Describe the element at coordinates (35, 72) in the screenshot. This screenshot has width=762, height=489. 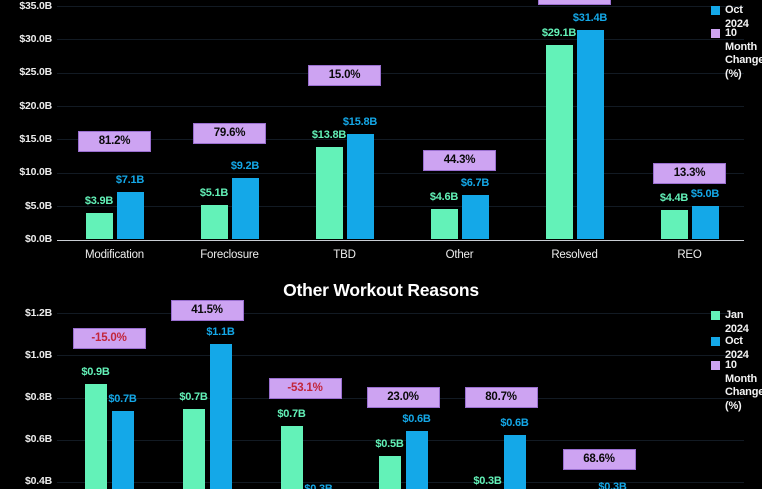
I see `y-axis-tick-label: $25.0B` at that location.